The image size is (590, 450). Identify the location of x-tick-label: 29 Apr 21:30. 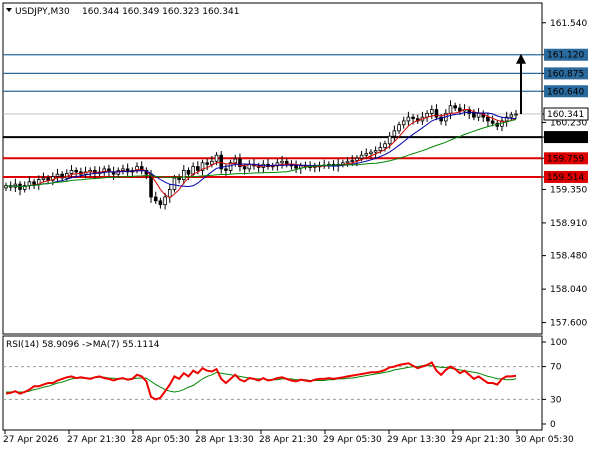
(480, 440).